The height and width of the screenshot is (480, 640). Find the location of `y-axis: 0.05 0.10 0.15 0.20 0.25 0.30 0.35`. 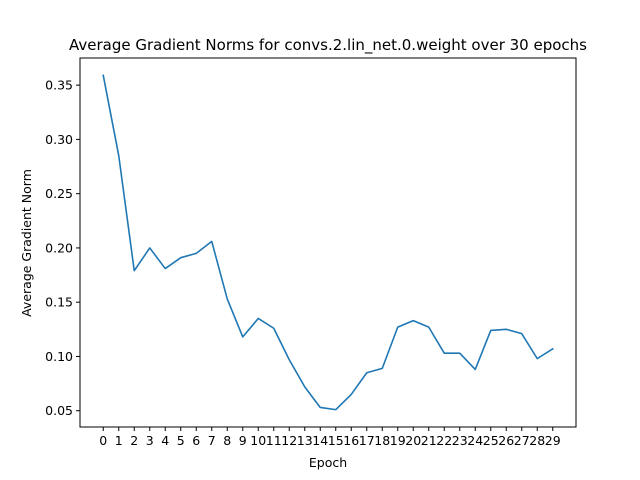

y-axis: 0.05 0.10 0.15 0.20 0.25 0.30 0.35 is located at coordinates (62, 248).